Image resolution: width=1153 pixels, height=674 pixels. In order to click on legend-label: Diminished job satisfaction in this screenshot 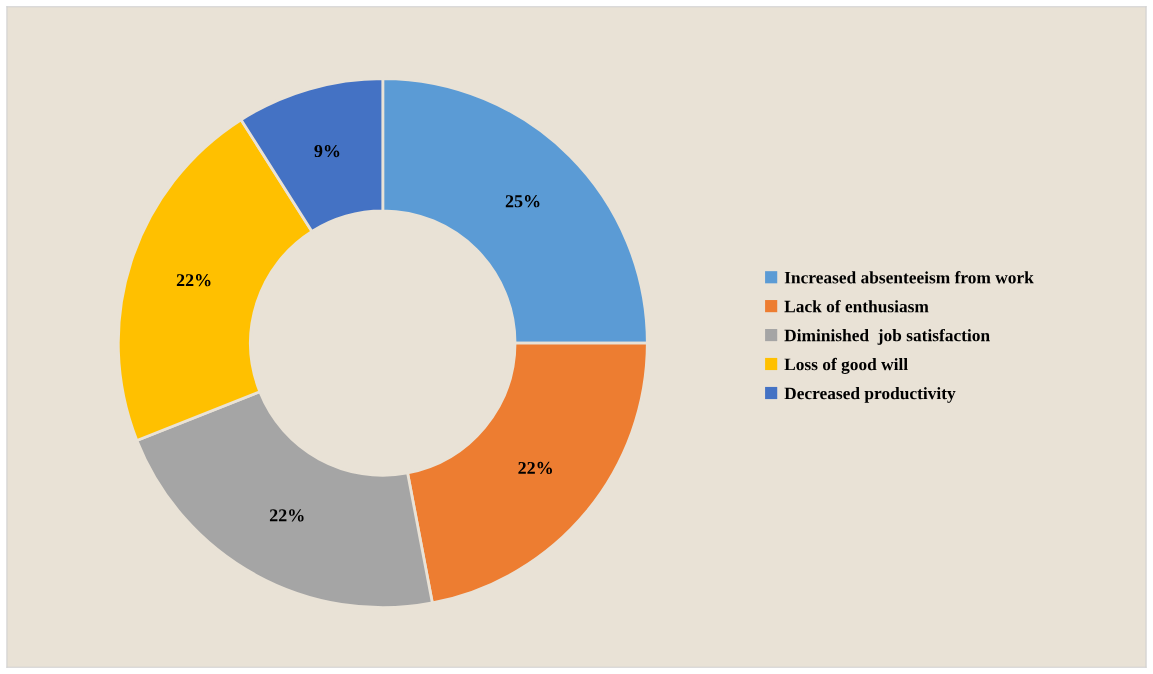, I will do `click(887, 336)`.